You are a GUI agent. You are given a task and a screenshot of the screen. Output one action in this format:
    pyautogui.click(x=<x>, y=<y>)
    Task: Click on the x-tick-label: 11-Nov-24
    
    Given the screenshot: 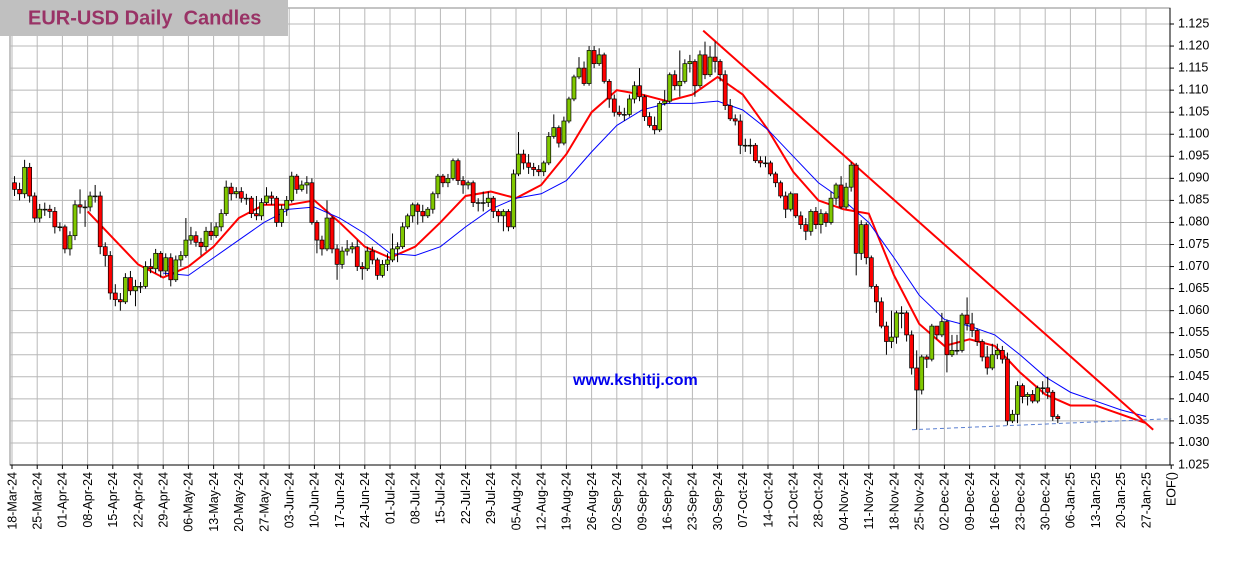 What is the action you would take?
    pyautogui.click(x=869, y=500)
    